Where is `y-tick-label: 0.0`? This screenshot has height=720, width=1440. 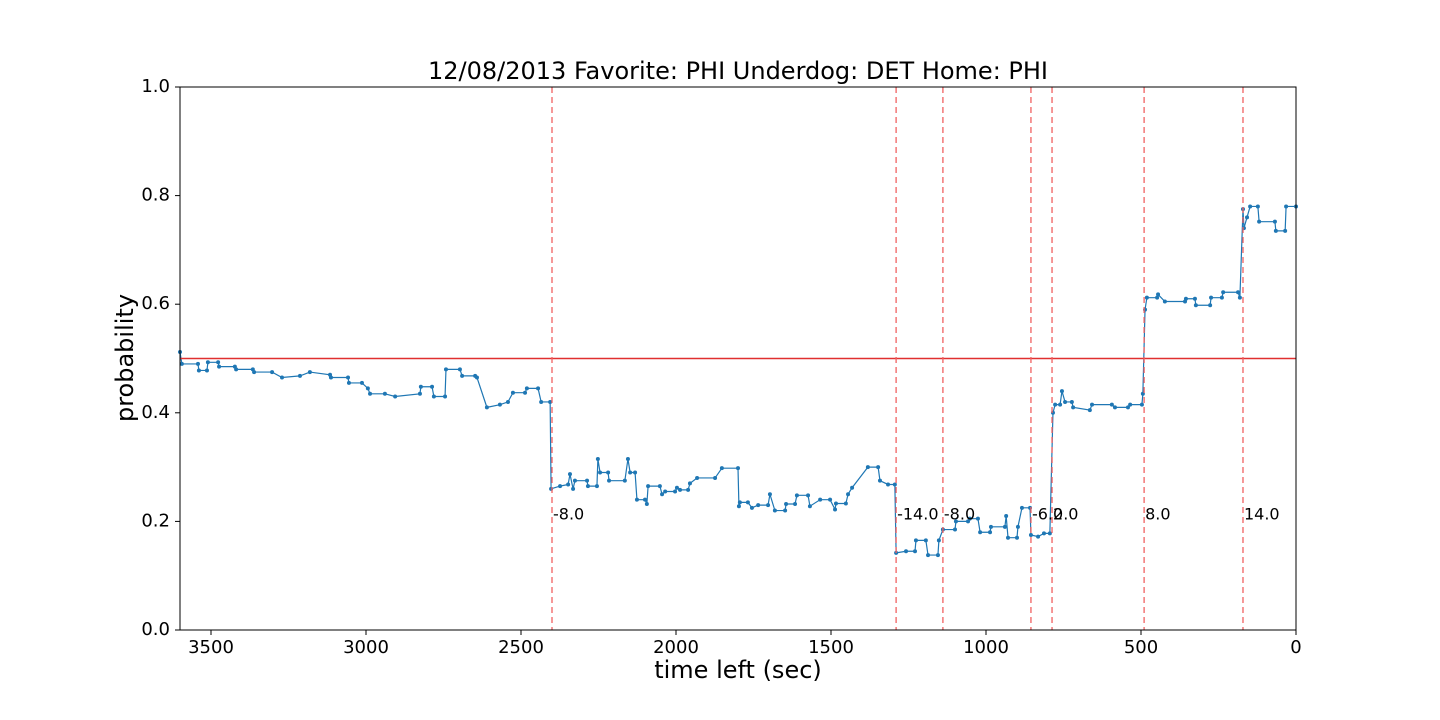
y-tick-label: 0.0 is located at coordinates (155, 629).